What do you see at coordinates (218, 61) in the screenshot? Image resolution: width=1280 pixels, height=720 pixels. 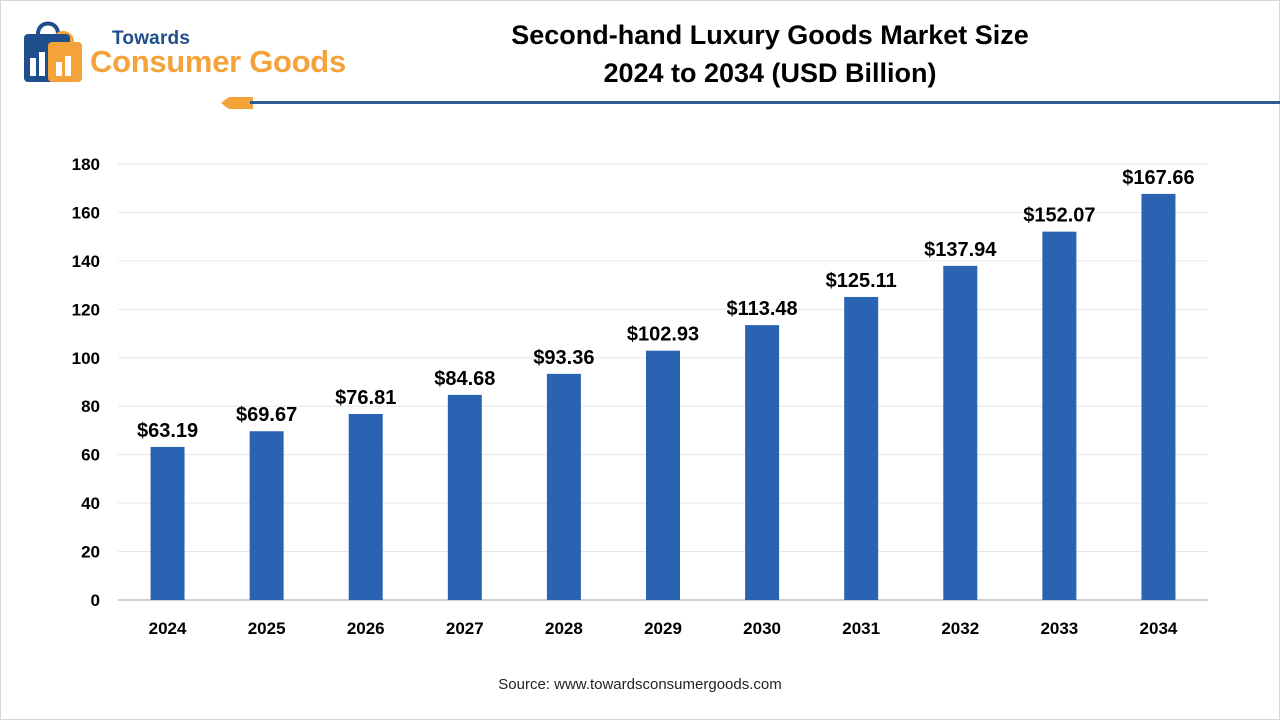 I see `brand-name-main: Consumer Goods` at bounding box center [218, 61].